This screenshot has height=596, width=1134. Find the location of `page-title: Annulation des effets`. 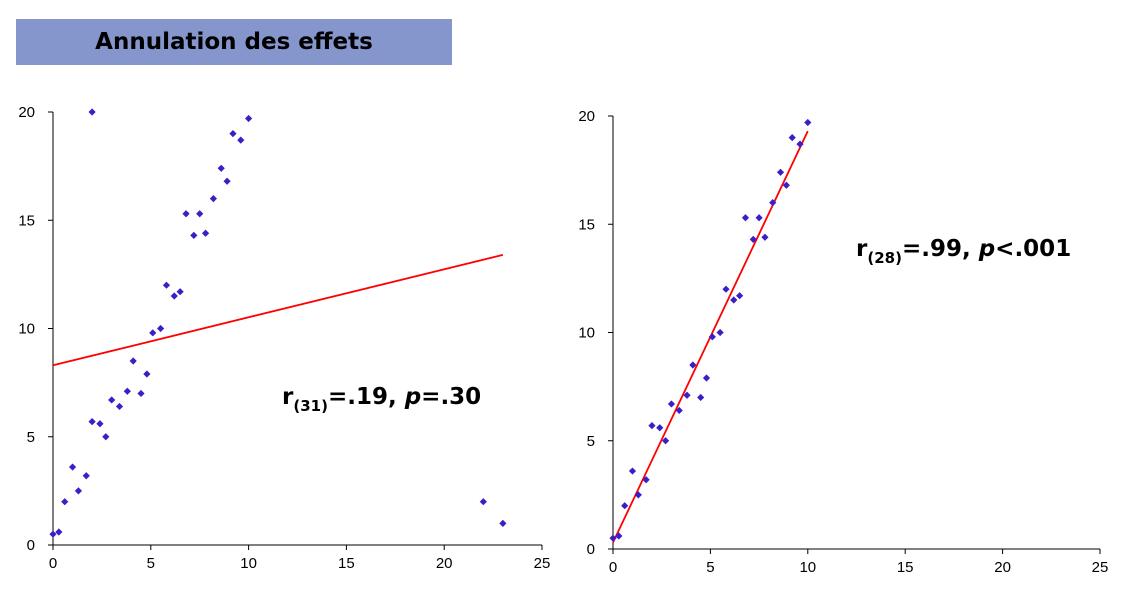

page-title: Annulation des effets is located at coordinates (234, 42).